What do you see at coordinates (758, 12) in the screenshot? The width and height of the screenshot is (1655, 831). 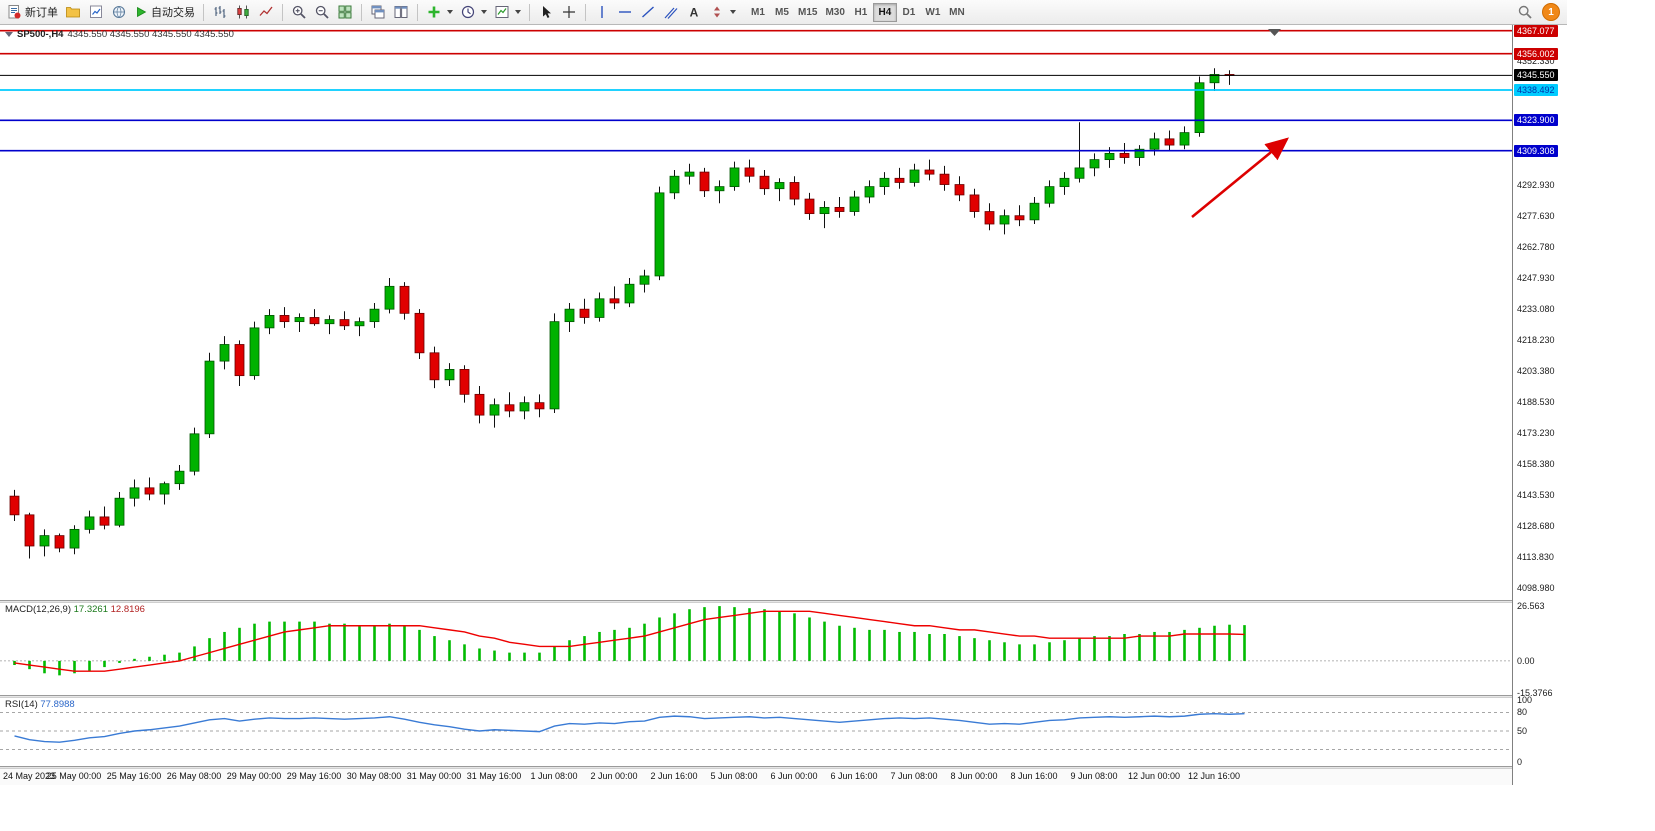 I see `timeframe-m1-button: M1` at bounding box center [758, 12].